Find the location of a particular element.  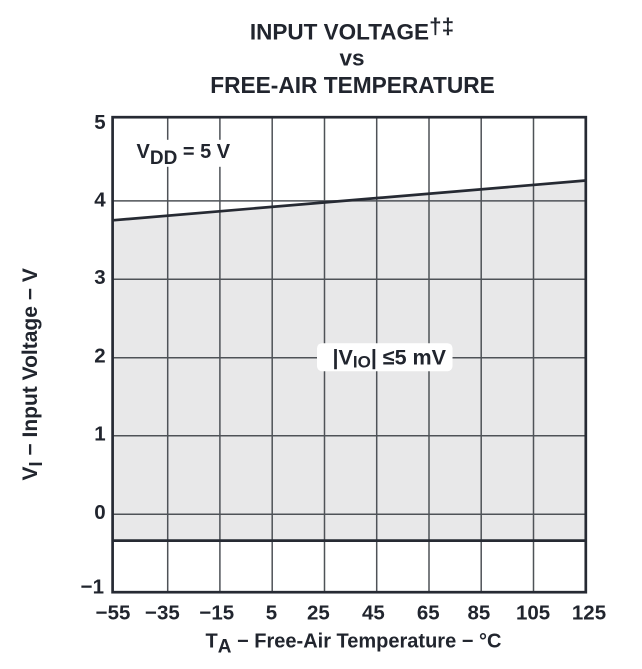

svg-text: 85 is located at coordinates (478, 613).